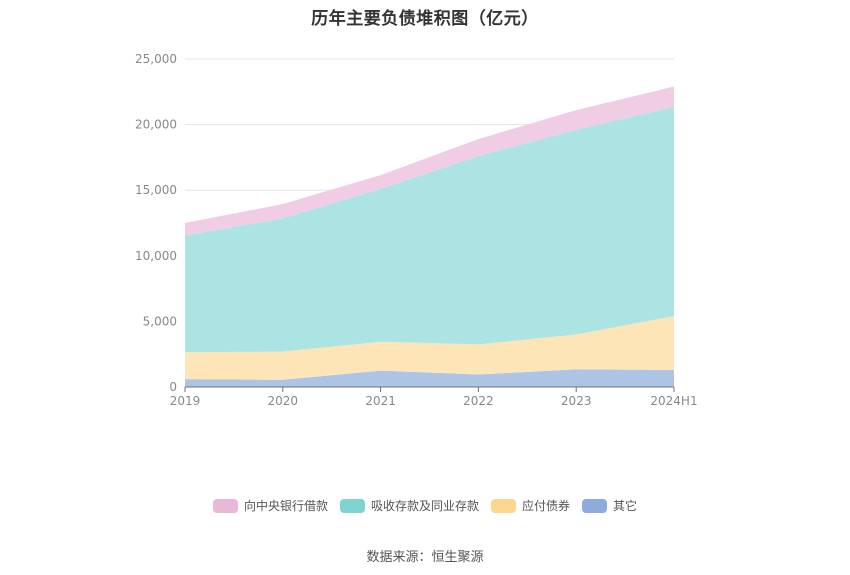 Image resolution: width=850 pixels, height=575 pixels. Describe the element at coordinates (546, 506) in the screenshot. I see `legend-label: 应付债券` at that location.